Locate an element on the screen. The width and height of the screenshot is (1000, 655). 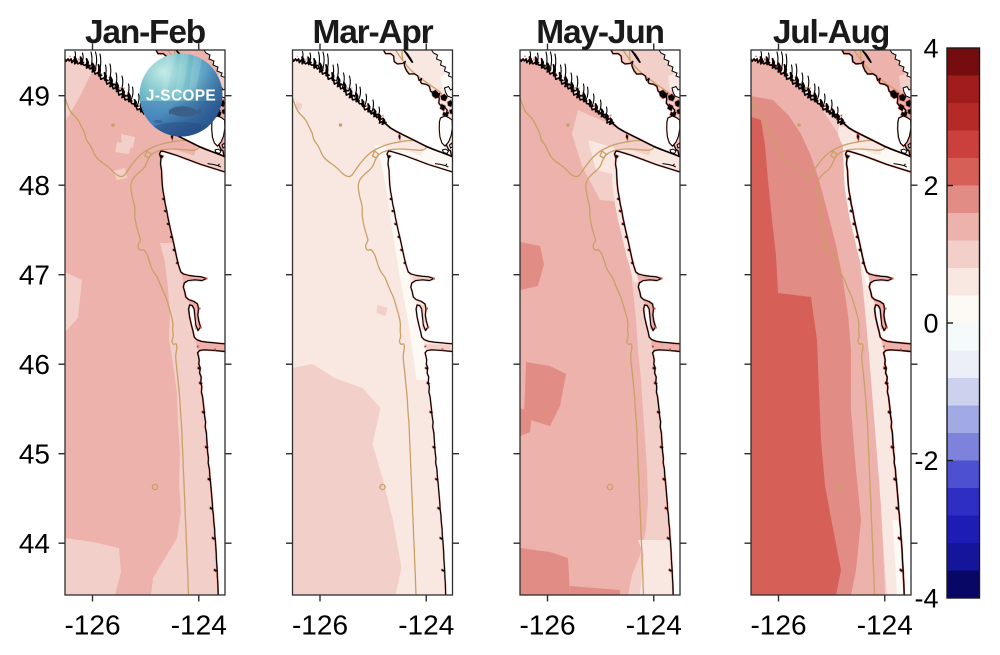
svg-text: -4 is located at coordinates (926, 599).